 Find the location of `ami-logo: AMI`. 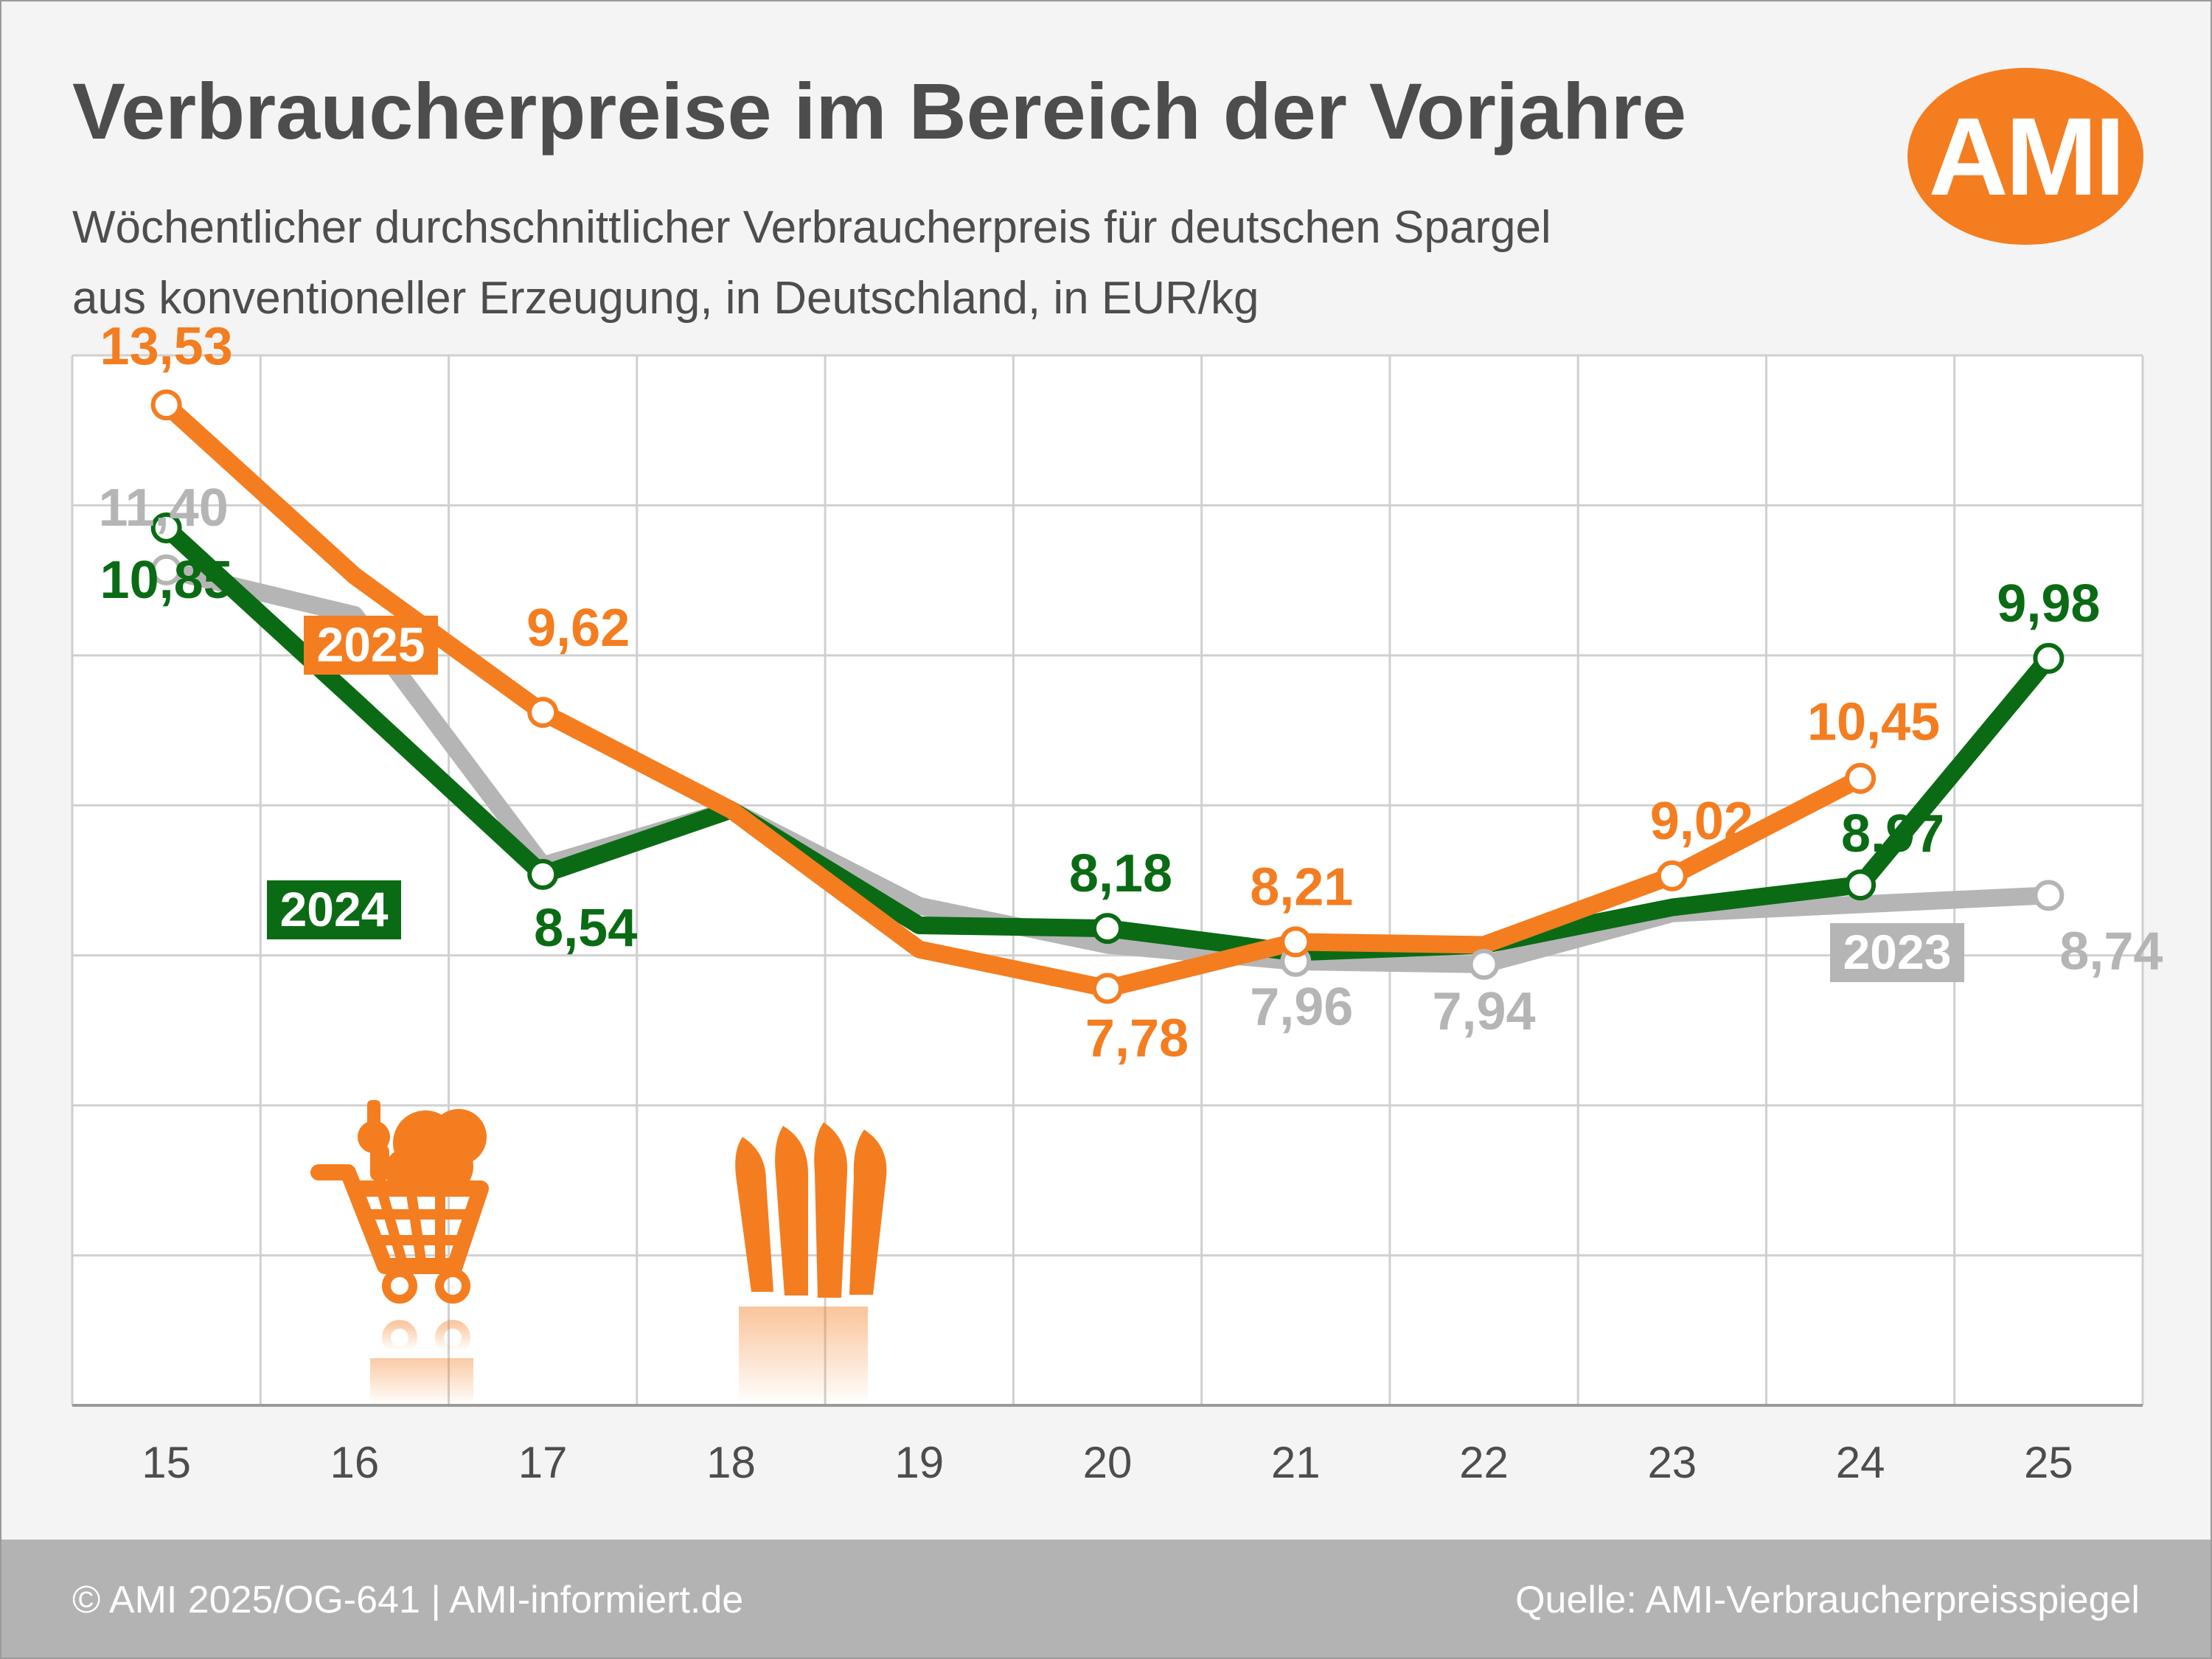

ami-logo: AMI is located at coordinates (2025, 156).